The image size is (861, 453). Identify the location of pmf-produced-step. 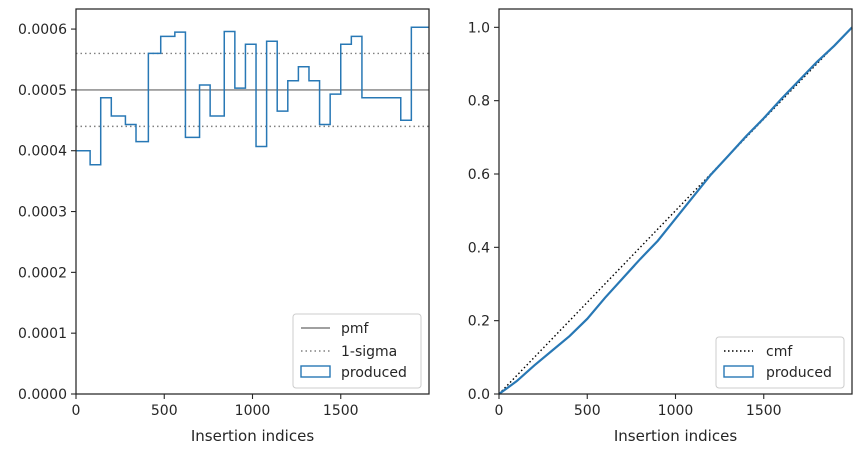
(252, 96).